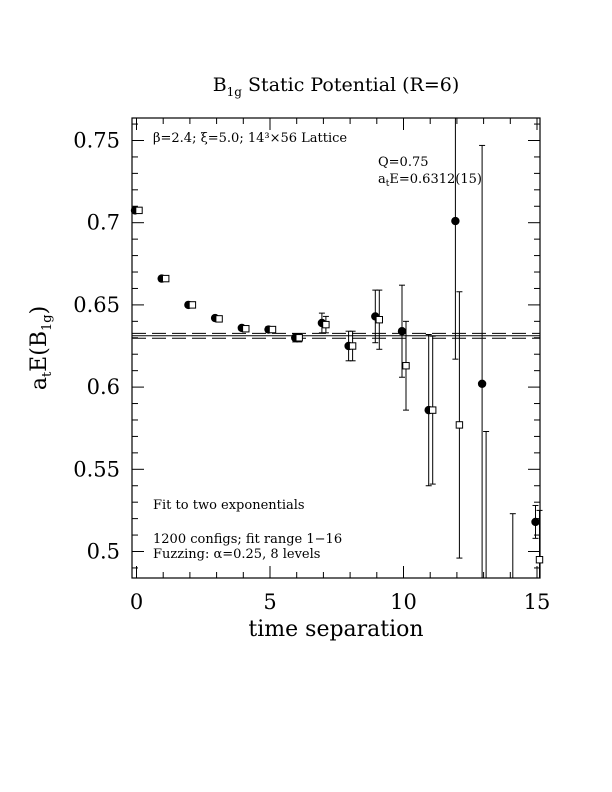 This screenshot has width=612, height=792. I want to click on title-subscript: 1g, so click(235, 92).